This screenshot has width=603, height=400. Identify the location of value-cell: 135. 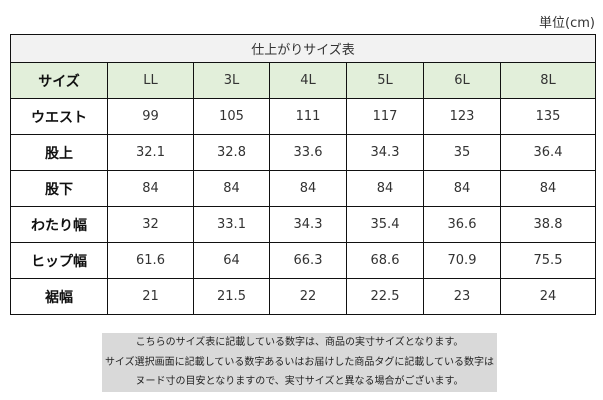
(548, 116).